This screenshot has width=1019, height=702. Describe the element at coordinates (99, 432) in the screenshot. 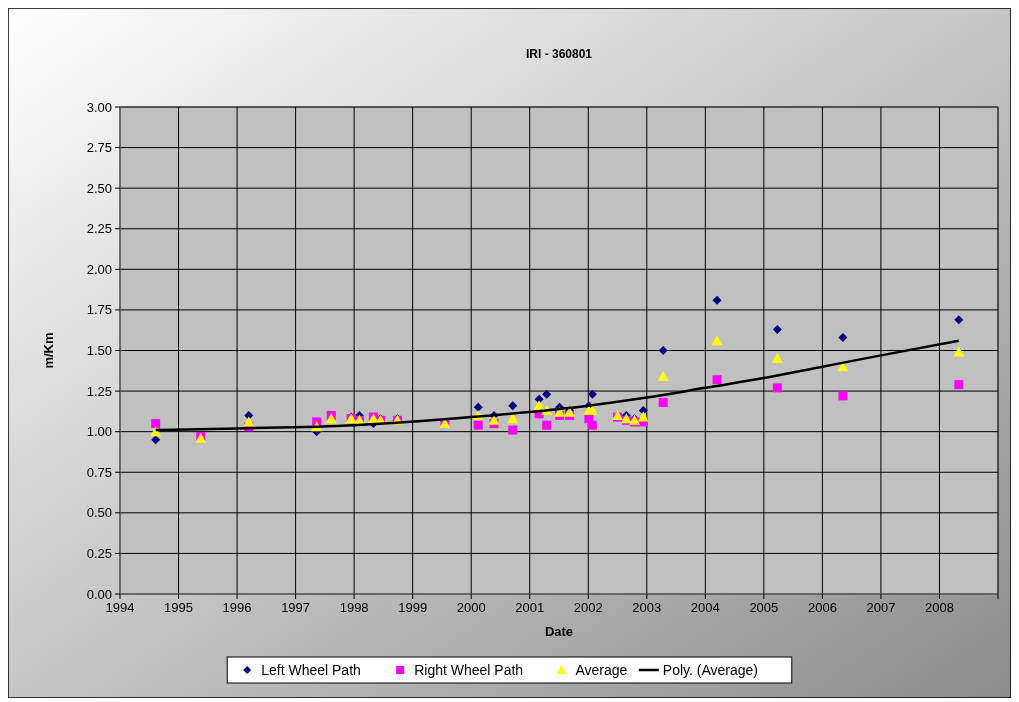

I see `y-tick-label: 1.00` at that location.